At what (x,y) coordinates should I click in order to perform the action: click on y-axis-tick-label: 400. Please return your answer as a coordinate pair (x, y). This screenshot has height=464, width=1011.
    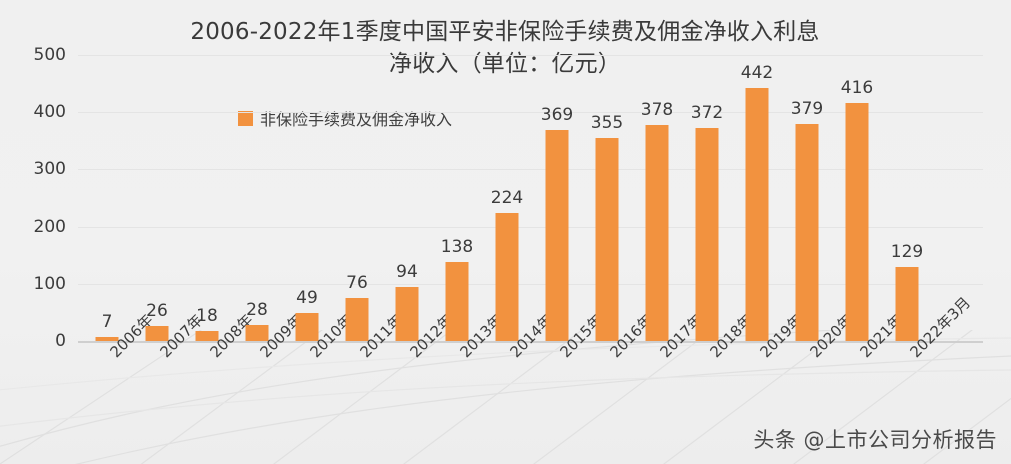
    Looking at the image, I should click on (49, 112).